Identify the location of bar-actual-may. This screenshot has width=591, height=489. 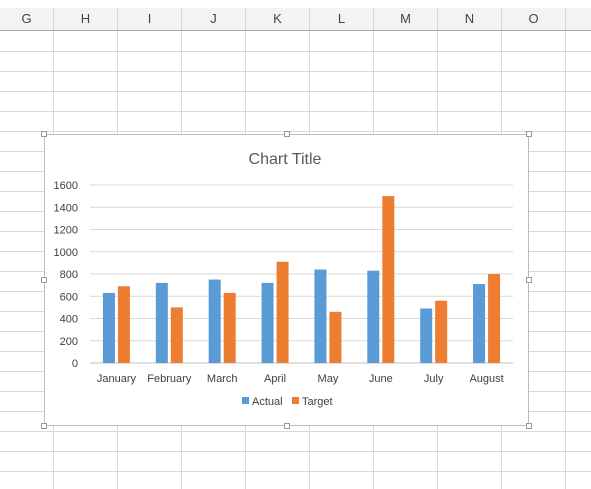
(320, 316).